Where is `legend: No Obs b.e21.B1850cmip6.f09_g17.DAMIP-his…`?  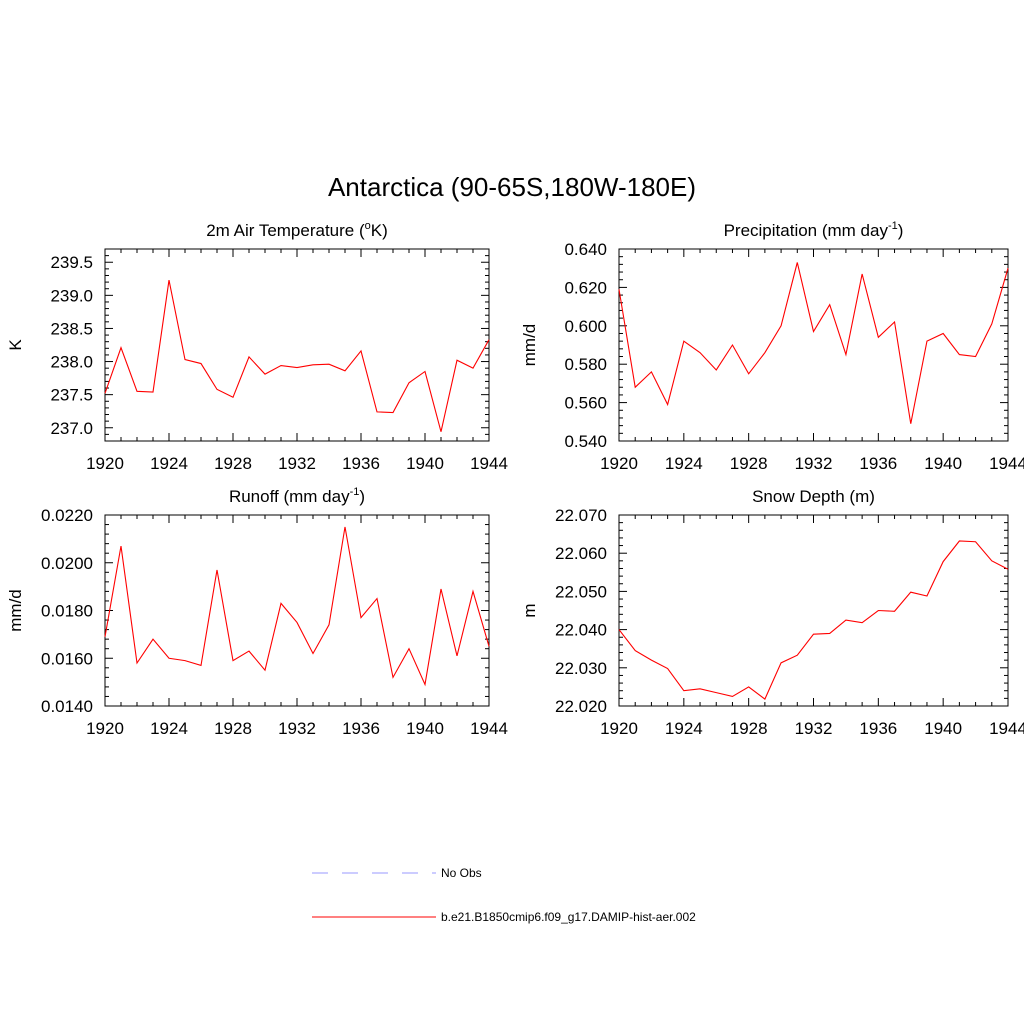 legend: No Obs b.e21.B1850cmip6.f09_g17.DAMIP-his… is located at coordinates (504, 895).